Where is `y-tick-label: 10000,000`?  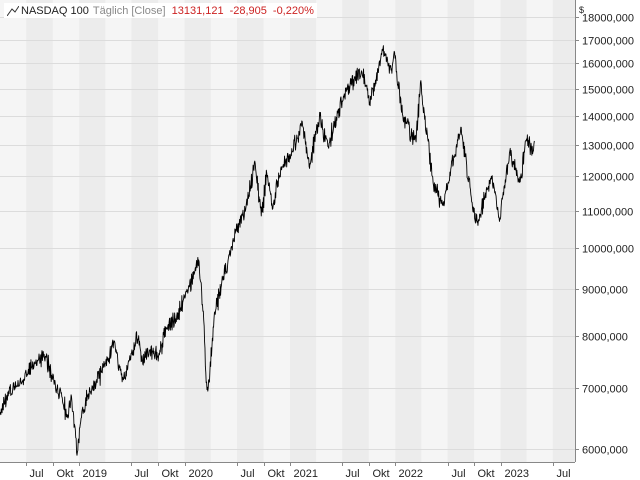 y-tick-label: 10000,000 is located at coordinates (608, 250).